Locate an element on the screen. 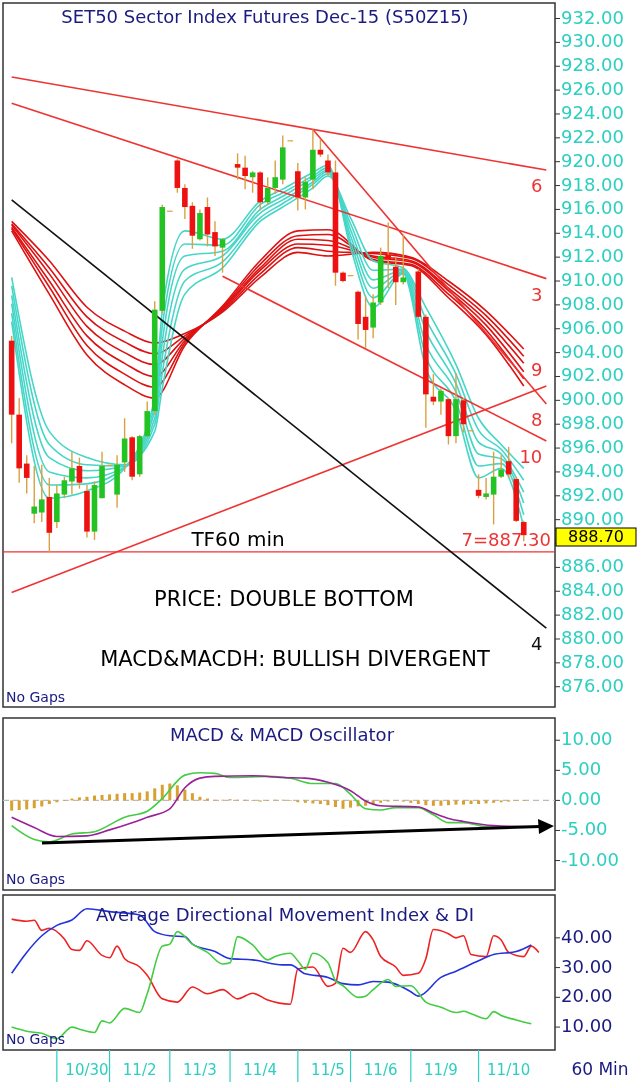  y-tick-label: 894.00 is located at coordinates (592, 470).